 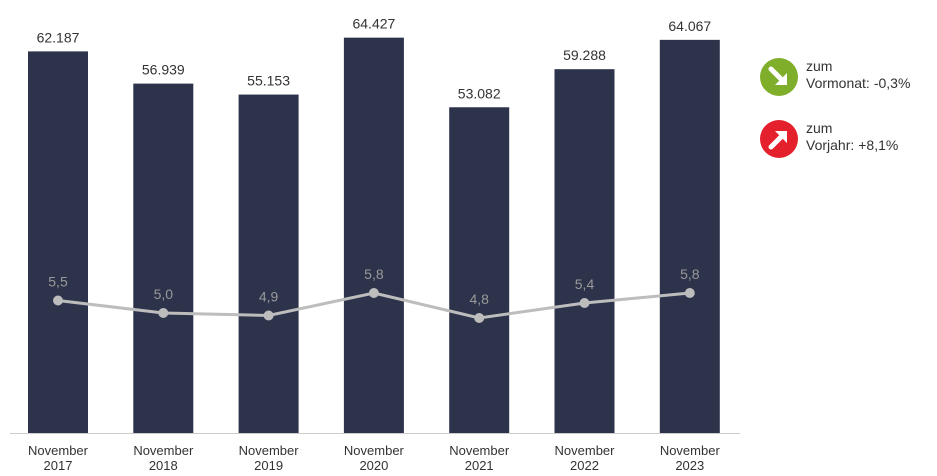 I want to click on indicator-label: Vorjahr:, so click(x=830, y=145).